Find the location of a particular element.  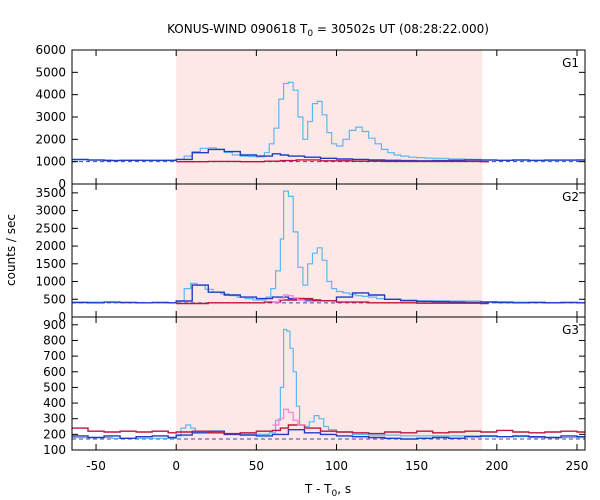

y-tick-label: 6000 is located at coordinates (50, 50).